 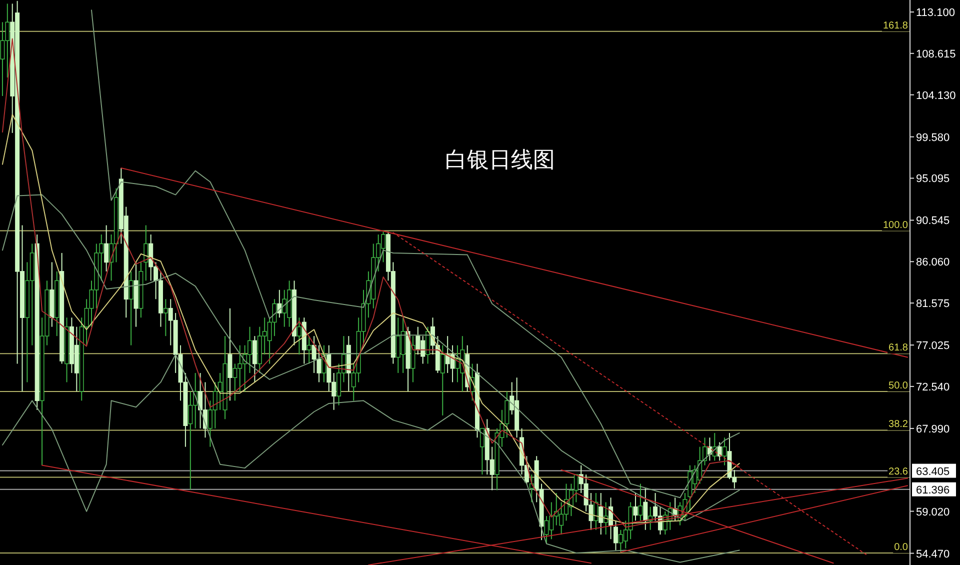 What do you see at coordinates (936, 54) in the screenshot?
I see `y-tick-label: 108.615` at bounding box center [936, 54].